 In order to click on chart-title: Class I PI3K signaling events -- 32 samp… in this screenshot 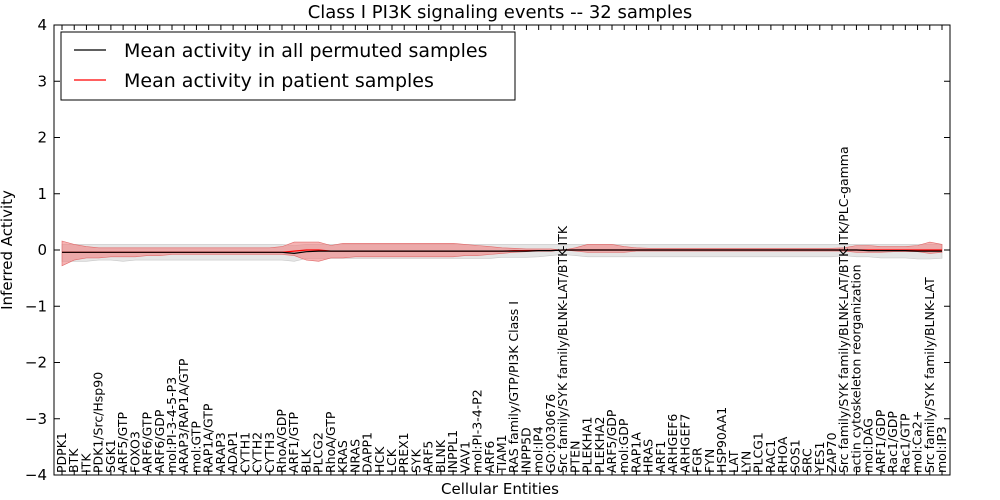, I will do `click(500, 12)`.